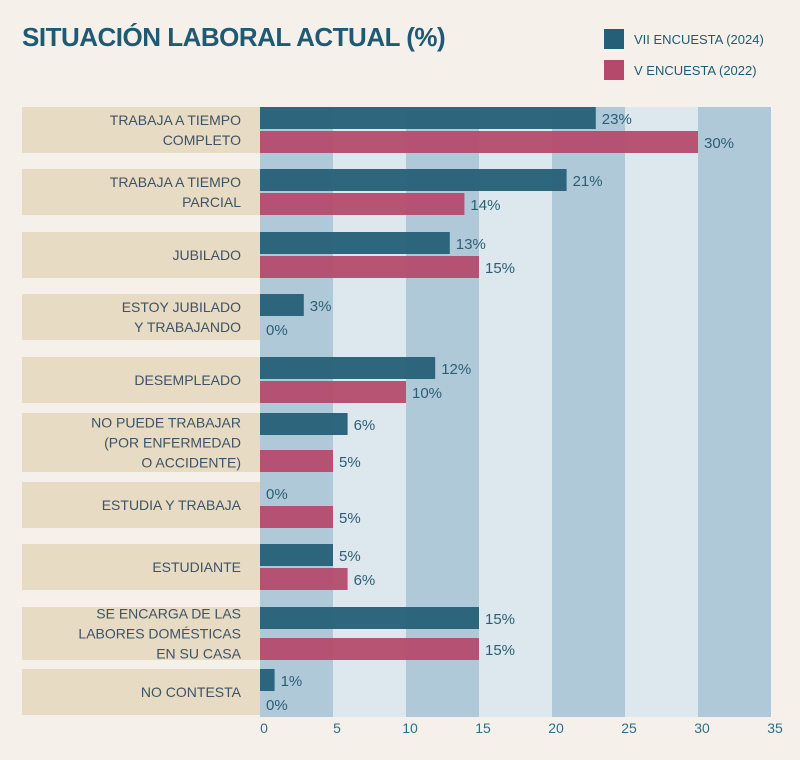 The image size is (800, 760). Describe the element at coordinates (168, 614) in the screenshot. I see `category-label: SE ENCARGA DE LAS` at that location.